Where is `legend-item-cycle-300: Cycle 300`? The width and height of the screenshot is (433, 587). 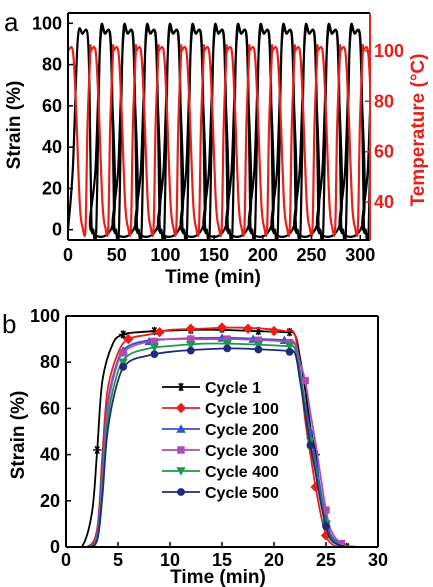 legend-item-cycle-300: Cycle 300 is located at coordinates (220, 451).